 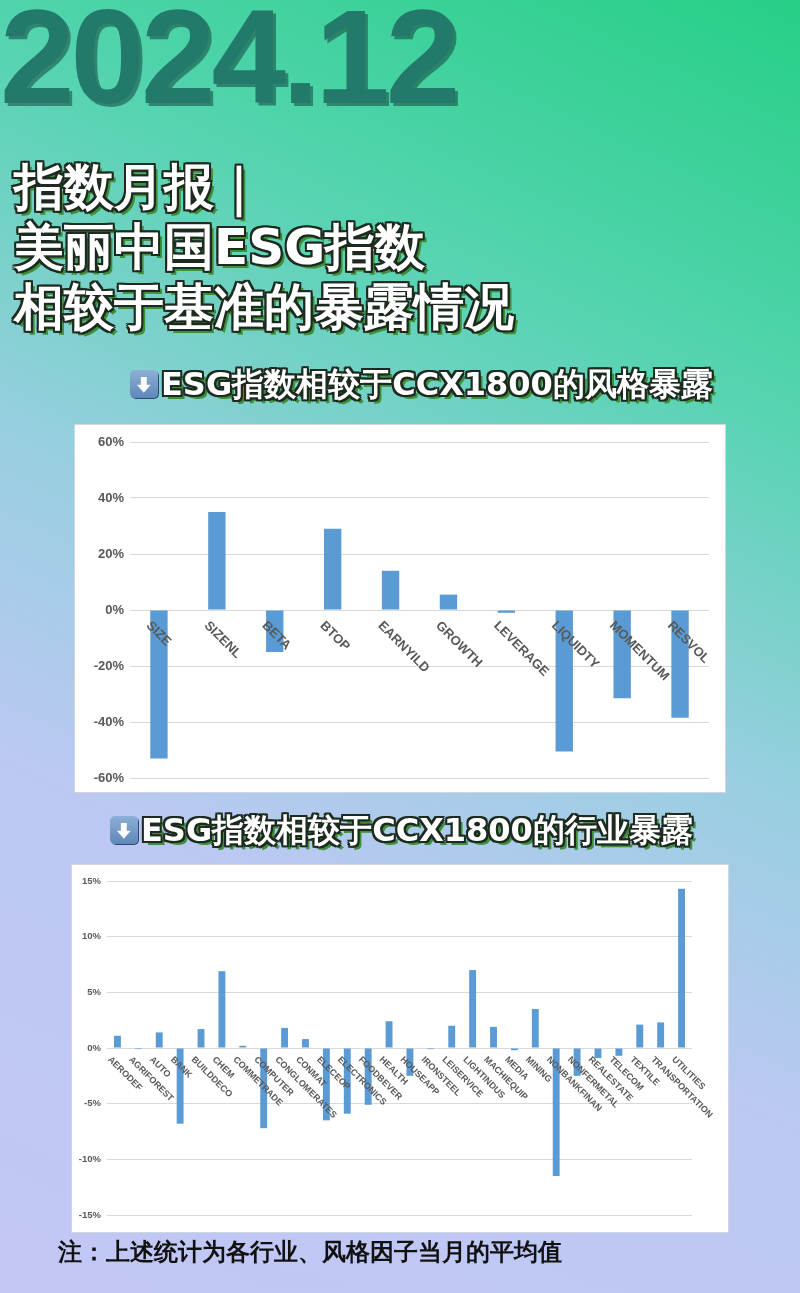 I want to click on y-tick-label: -5%, so click(x=93, y=1103).